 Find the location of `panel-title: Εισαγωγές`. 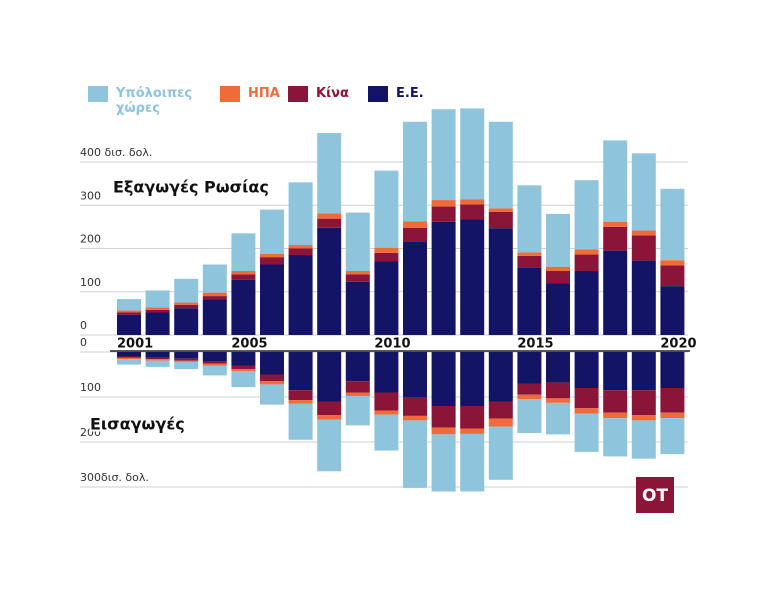

panel-title: Εισαγωγές is located at coordinates (137, 424).